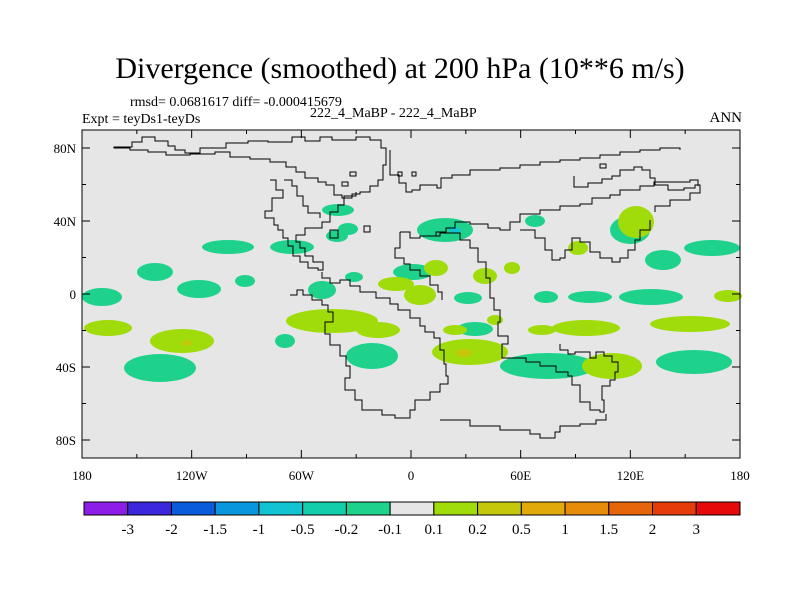 The height and width of the screenshot is (600, 800). I want to click on stats-text: rmsd= 0.0681617 diff= -0.000415679, so click(236, 102).